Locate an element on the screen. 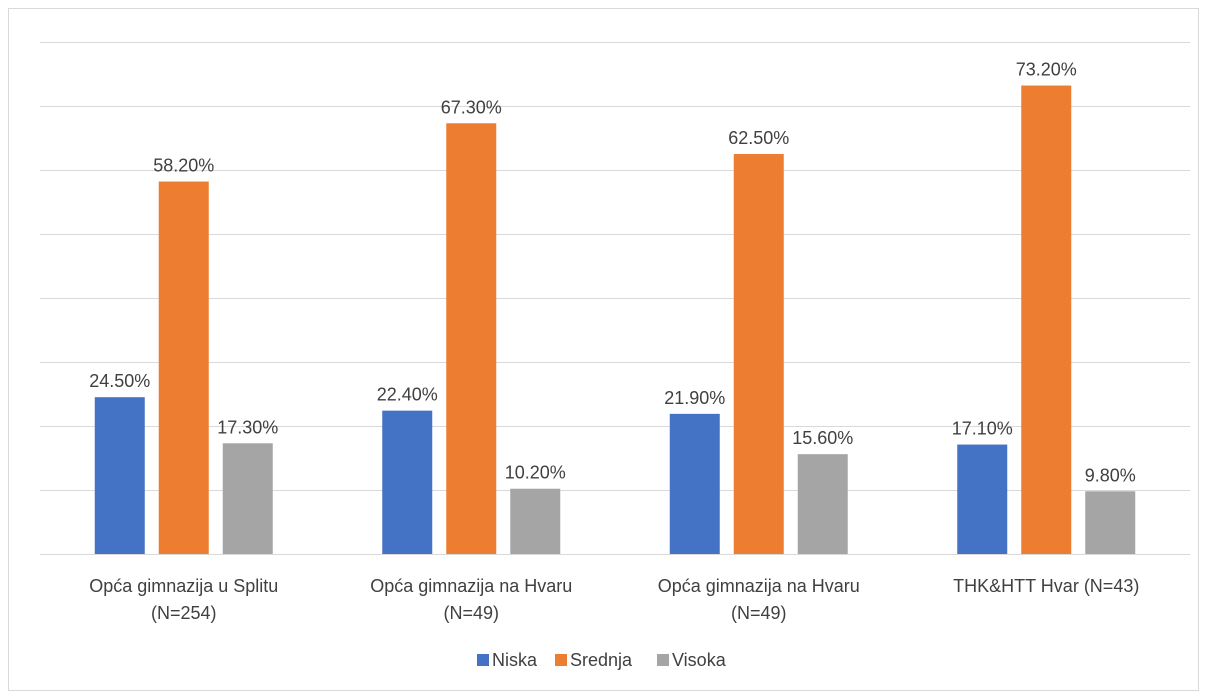  data-label-niska-3: 17.10% is located at coordinates (982, 429).